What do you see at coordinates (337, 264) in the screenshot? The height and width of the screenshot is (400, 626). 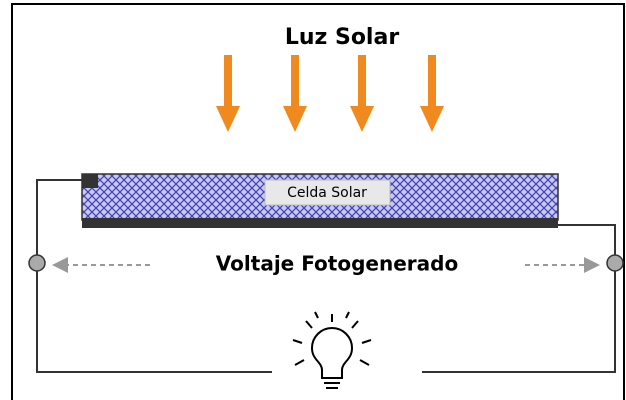 I see `voltage-label: Voltaje Fotogenerado` at bounding box center [337, 264].